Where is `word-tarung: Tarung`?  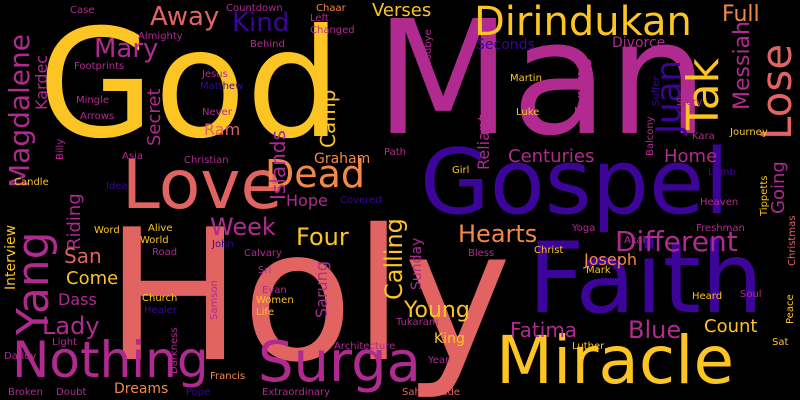
word-tarung: Tarung is located at coordinates (582, 87).